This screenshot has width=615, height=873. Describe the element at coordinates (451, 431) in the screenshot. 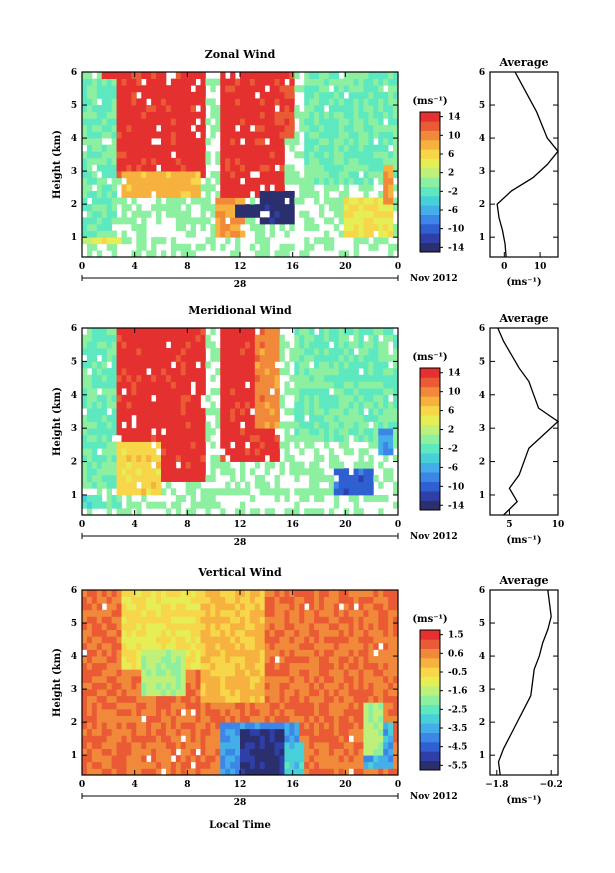

I see `colorbar-tick-label: 2` at that location.